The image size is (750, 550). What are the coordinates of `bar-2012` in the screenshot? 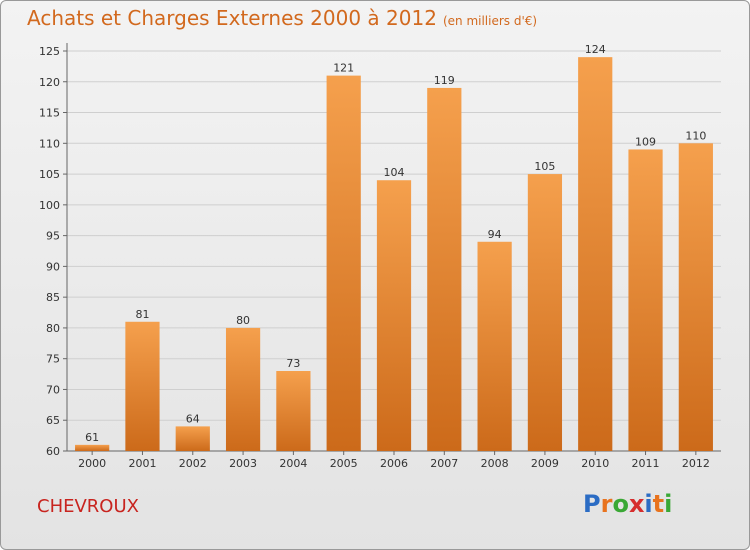 It's located at (695, 297).